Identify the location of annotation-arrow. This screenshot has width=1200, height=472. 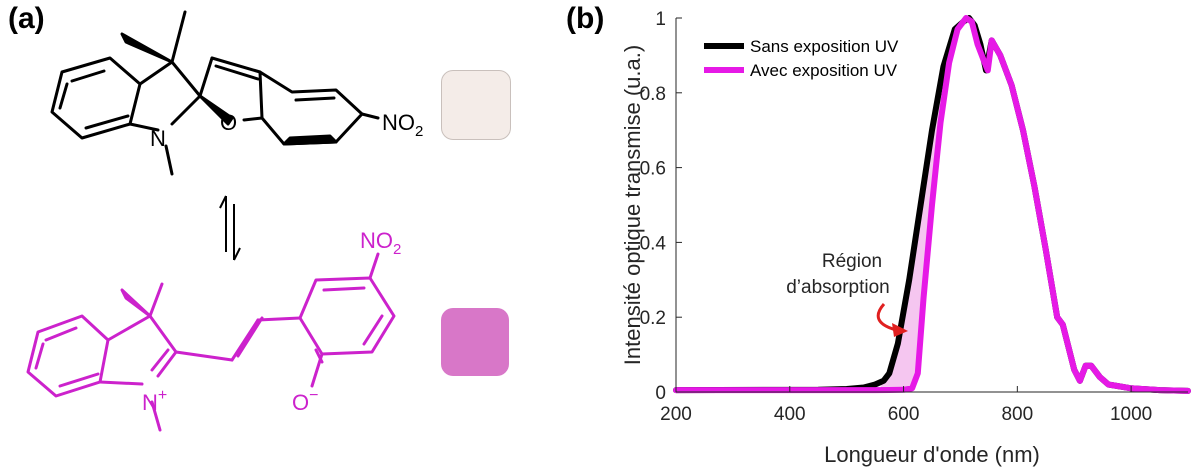
(886, 317).